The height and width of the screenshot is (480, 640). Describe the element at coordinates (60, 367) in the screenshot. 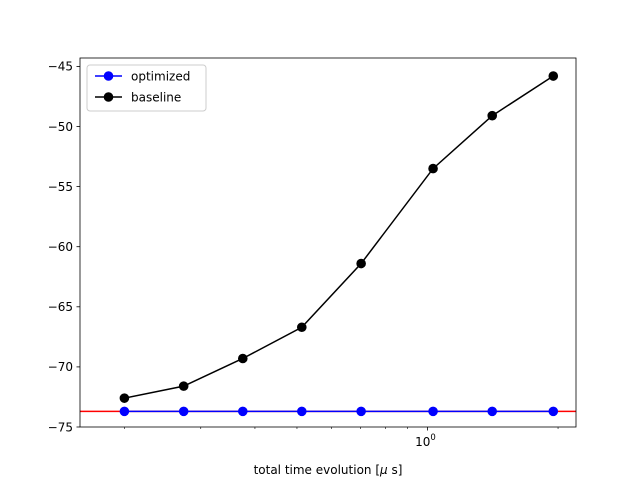

I see `y-tick-label: −70` at that location.